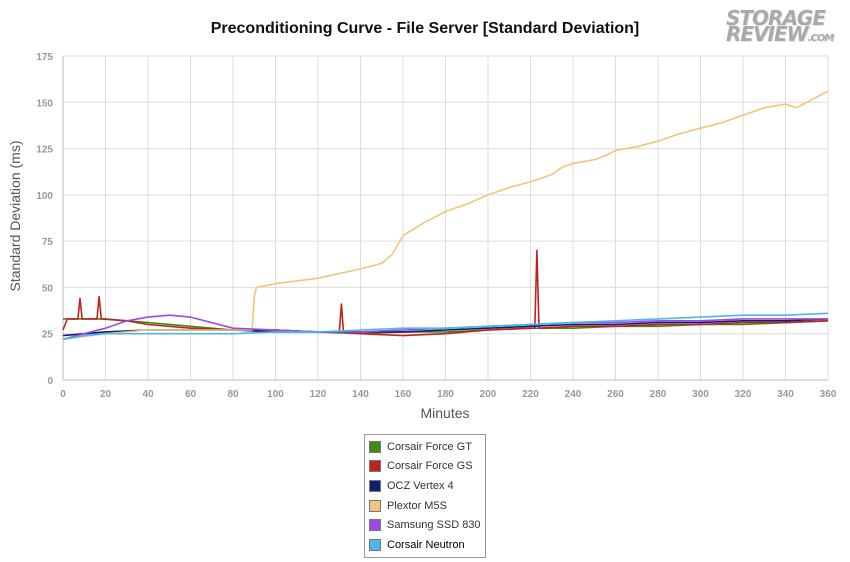 The width and height of the screenshot is (850, 562). I want to click on logo-line-1: STORAGE, so click(776, 18).